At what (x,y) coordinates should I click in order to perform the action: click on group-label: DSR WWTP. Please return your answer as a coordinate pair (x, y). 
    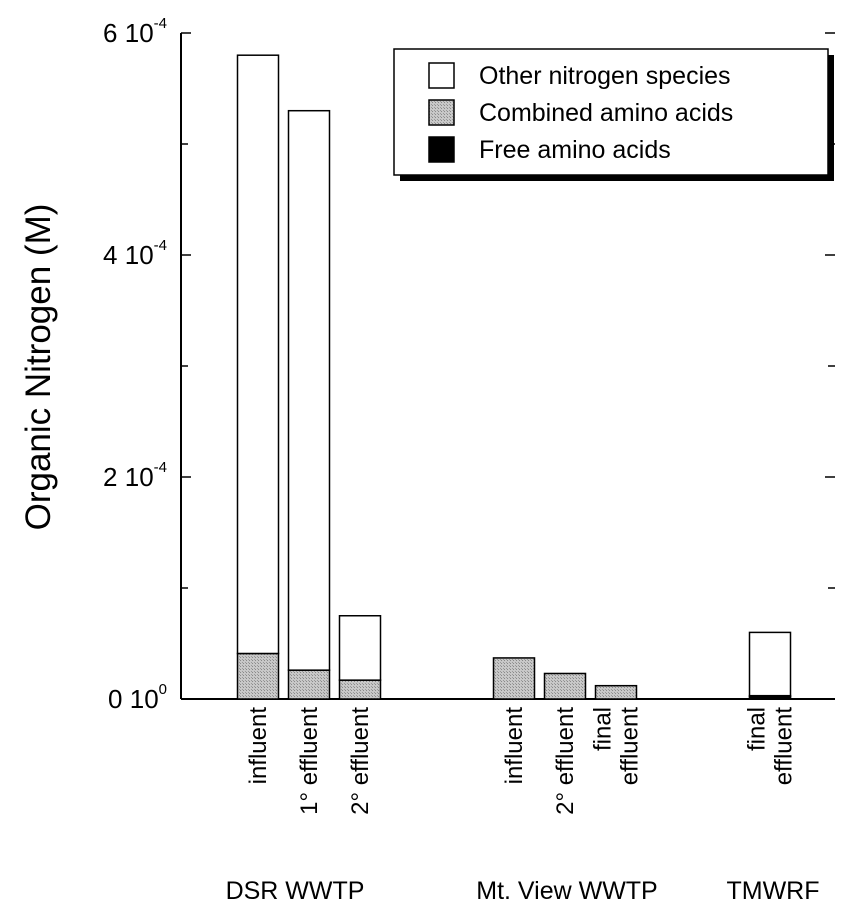
    Looking at the image, I should click on (295, 891).